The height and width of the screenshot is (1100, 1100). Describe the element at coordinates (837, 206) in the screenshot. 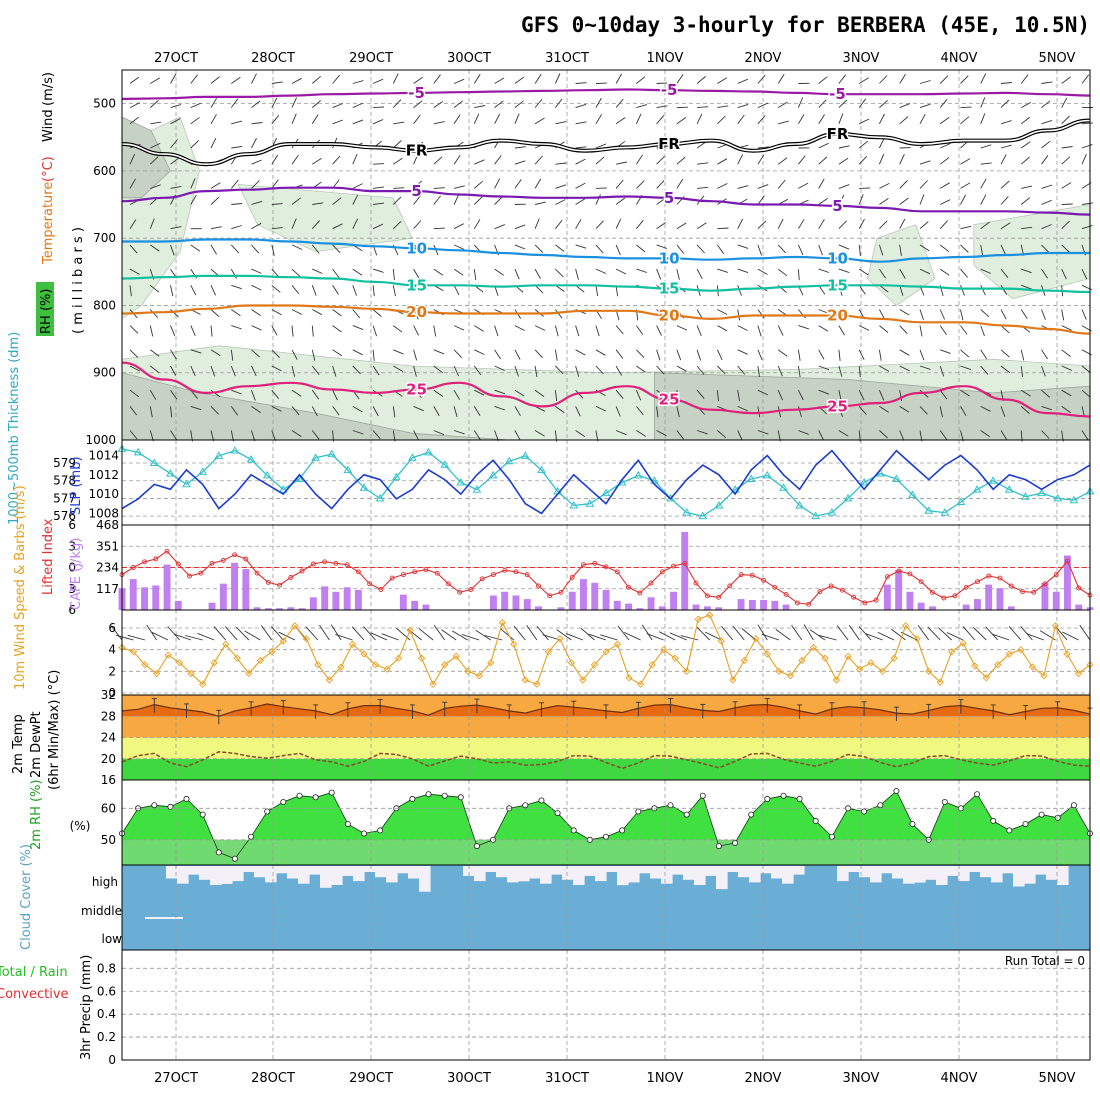

I see `contour-label-5-2: 5` at that location.